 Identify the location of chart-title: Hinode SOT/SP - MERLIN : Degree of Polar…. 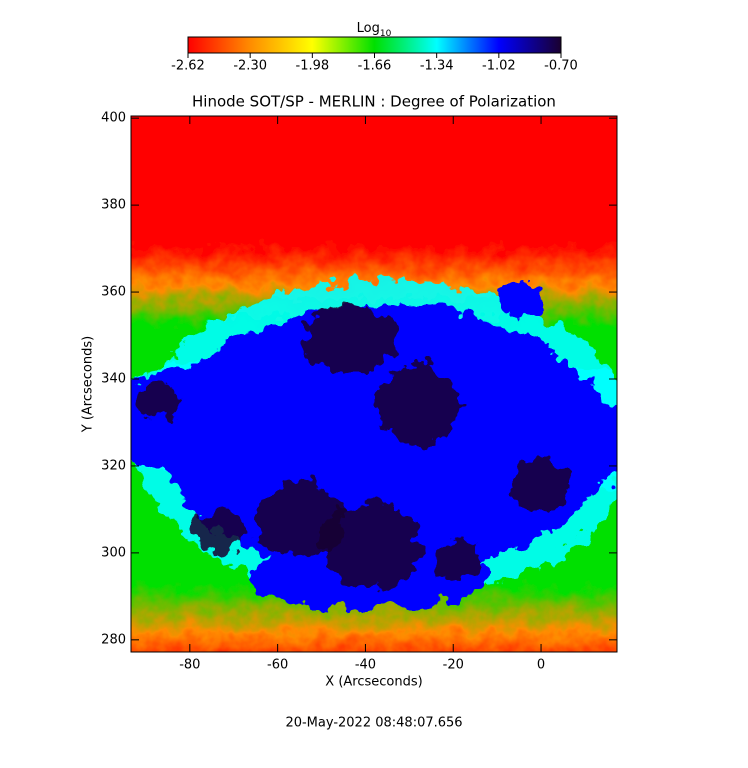
(374, 102).